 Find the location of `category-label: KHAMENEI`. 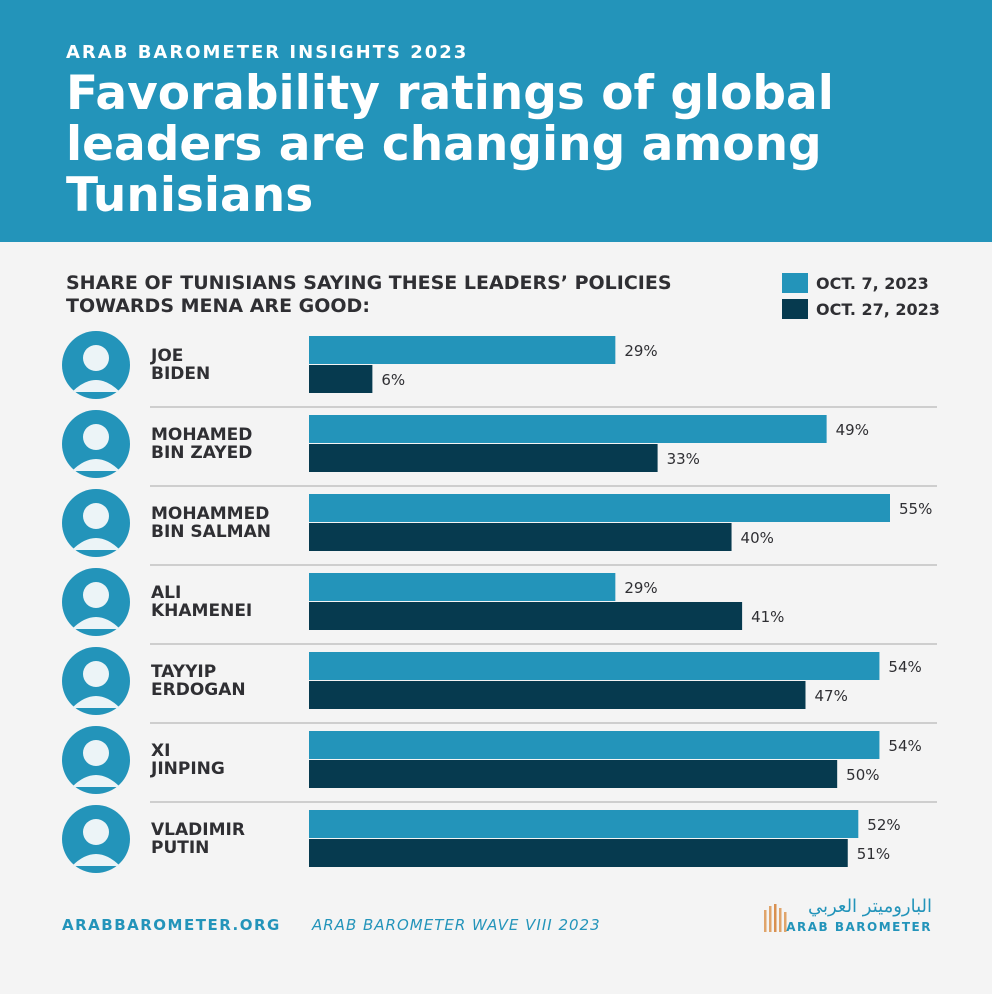

category-label: KHAMENEI is located at coordinates (201, 611).